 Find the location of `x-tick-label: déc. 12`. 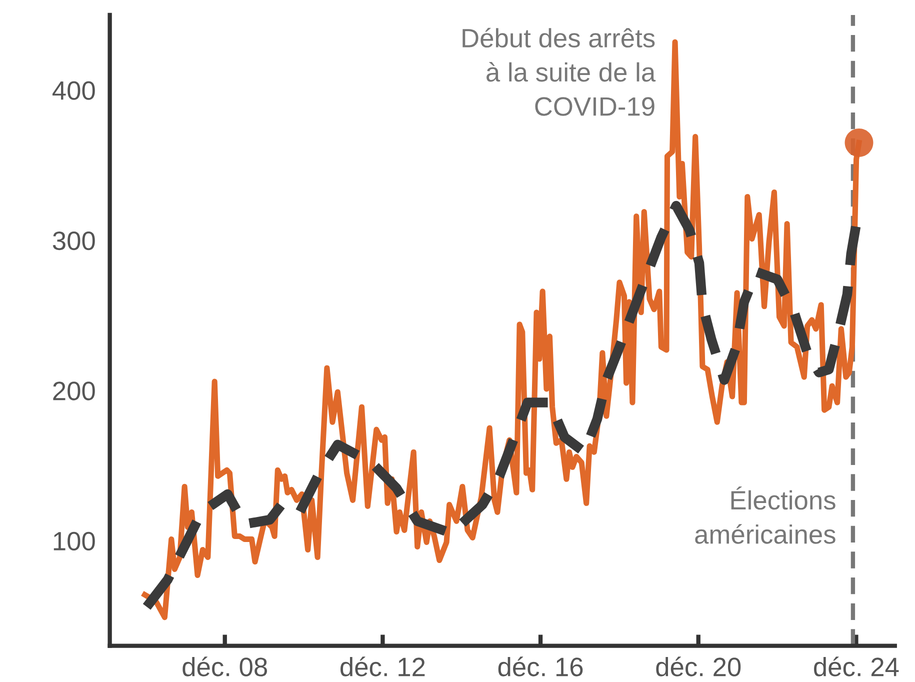

x-tick-label: déc. 12 is located at coordinates (382, 666).